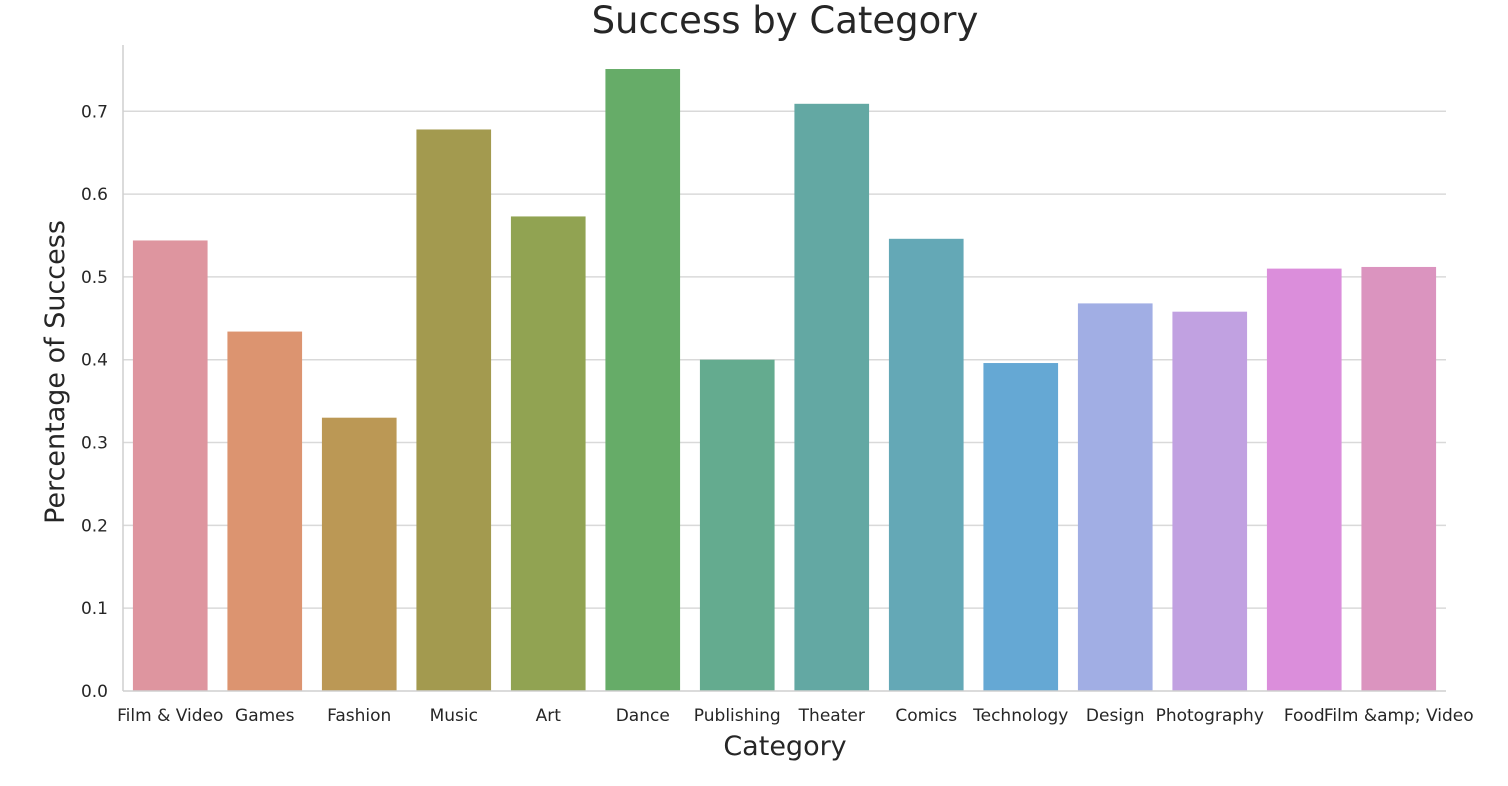 The width and height of the screenshot is (1508, 786). Describe the element at coordinates (1020, 716) in the screenshot. I see `x-tick-label: Technology` at that location.